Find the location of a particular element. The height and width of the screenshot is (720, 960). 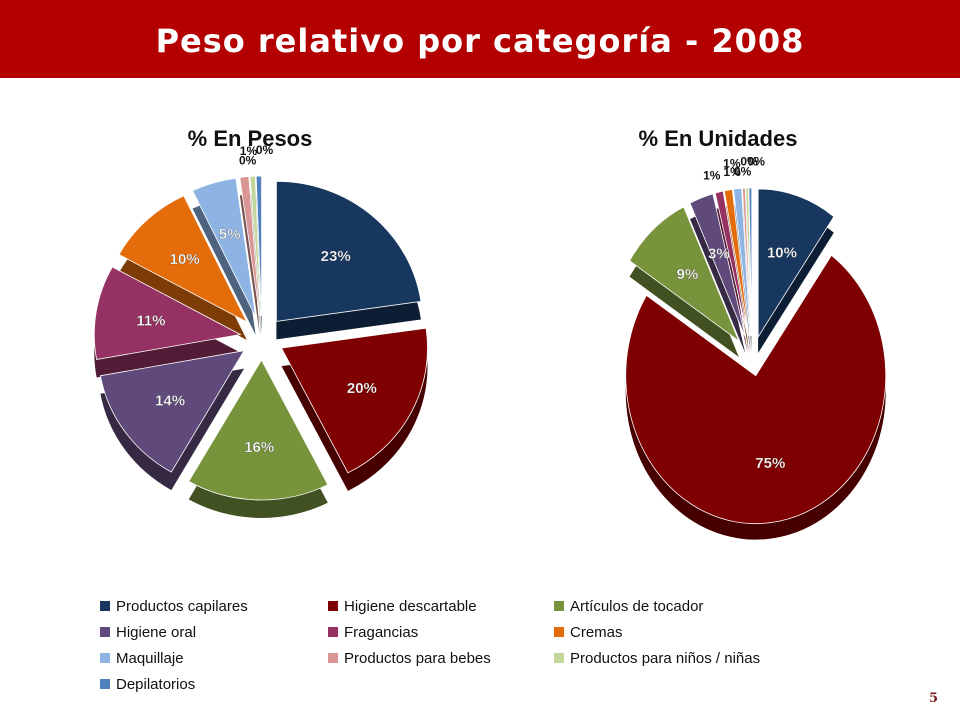

legend-label: Higiene descartable is located at coordinates (410, 606).